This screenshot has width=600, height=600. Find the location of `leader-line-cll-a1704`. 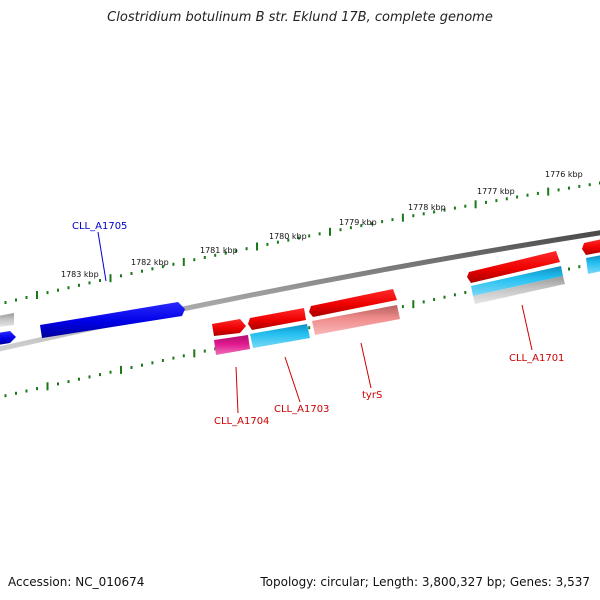

leader-line-cll-a1704 is located at coordinates (237, 390).